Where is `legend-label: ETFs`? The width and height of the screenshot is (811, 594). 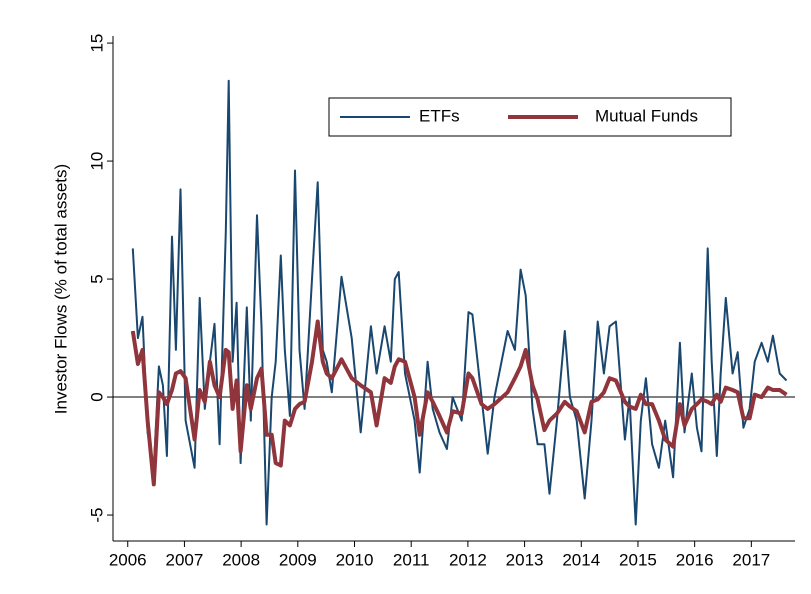
legend-label: ETFs is located at coordinates (439, 115).